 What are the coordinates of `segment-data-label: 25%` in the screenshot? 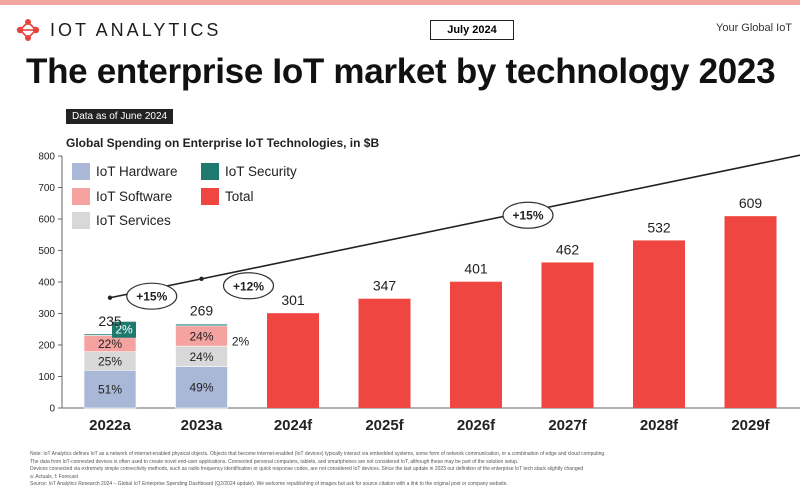 It's located at (110, 361).